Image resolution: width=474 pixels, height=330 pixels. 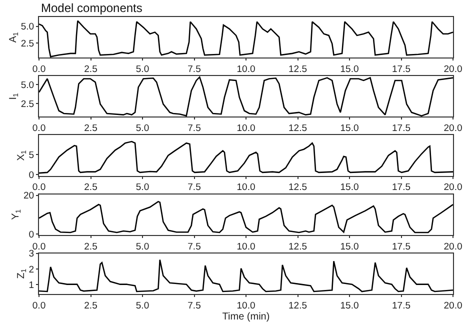 I want to click on y-tick-label: 1, so click(x=31, y=285).